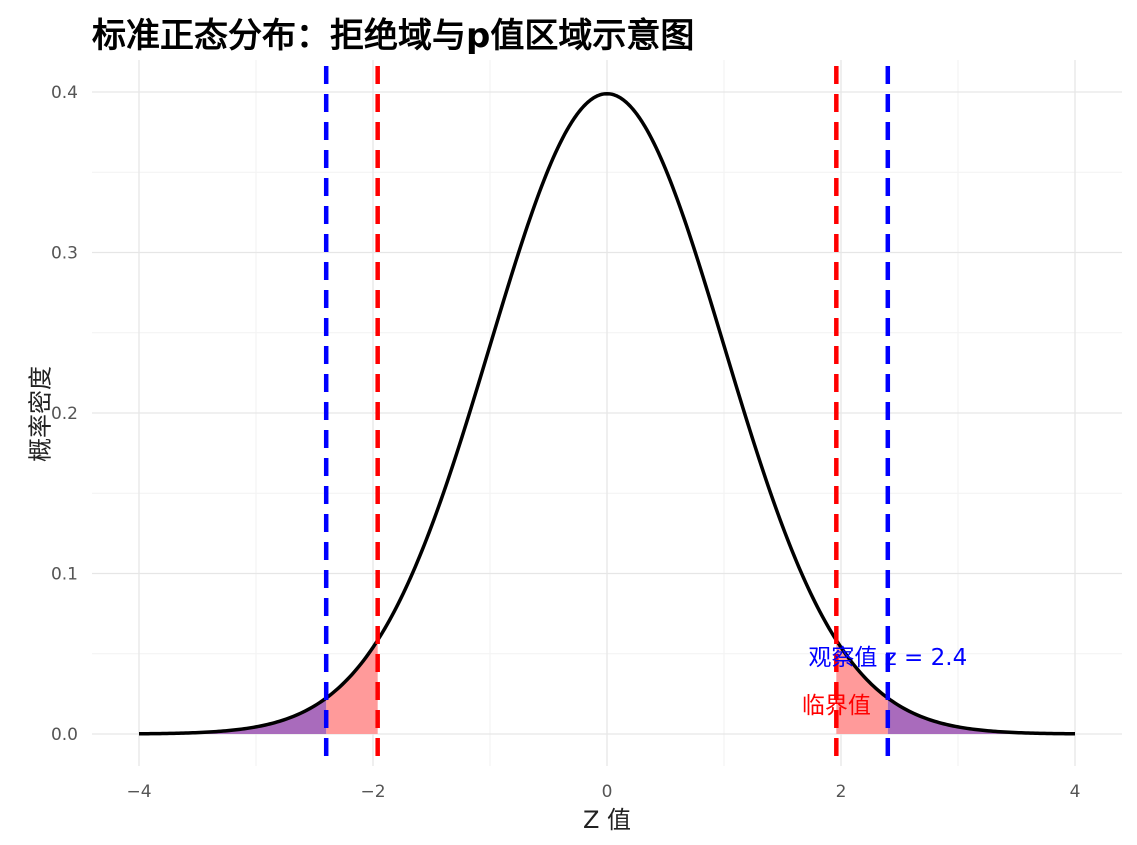 This screenshot has height=845, width=1137. I want to click on p-value-region-right, so click(981, 716).